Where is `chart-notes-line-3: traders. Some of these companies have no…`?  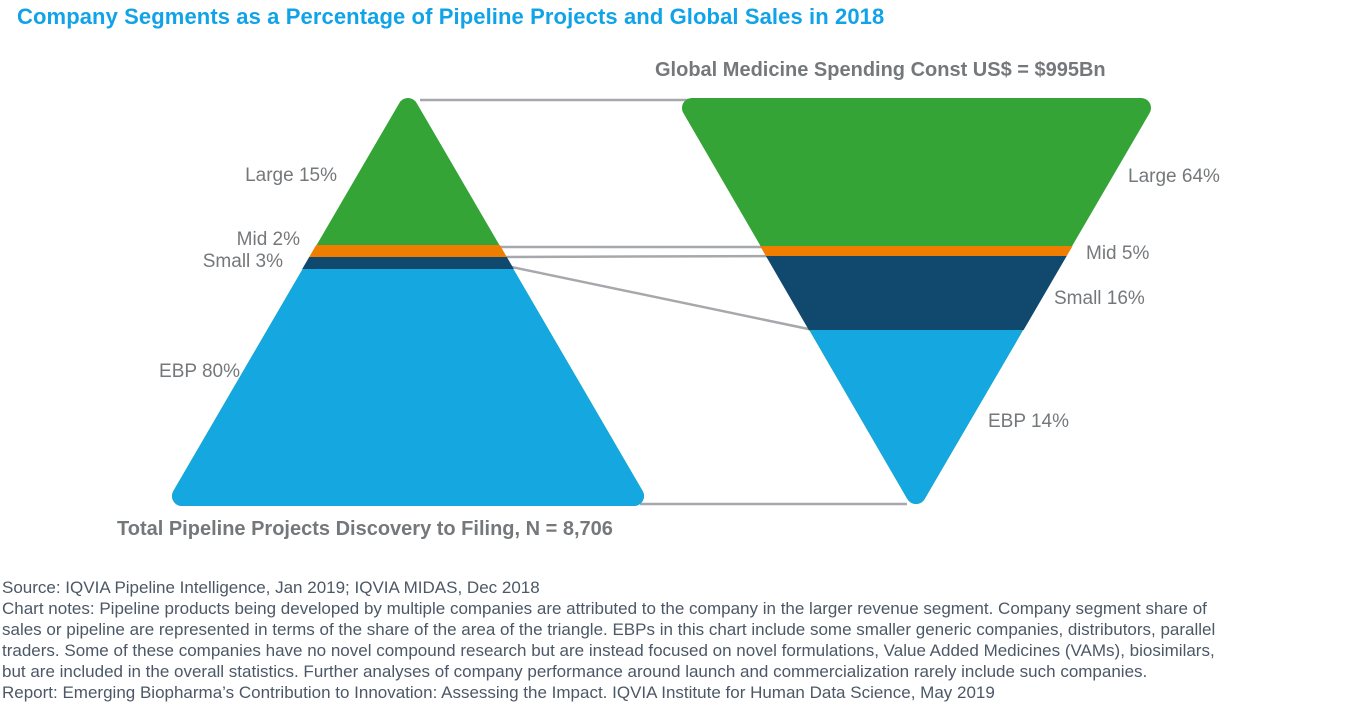 chart-notes-line-3: traders. Some of these companies have no… is located at coordinates (608, 650).